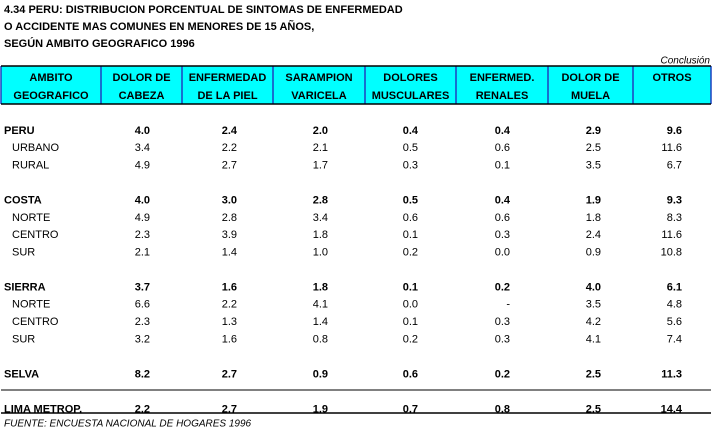  I want to click on row-value: 1.7, so click(320, 166).